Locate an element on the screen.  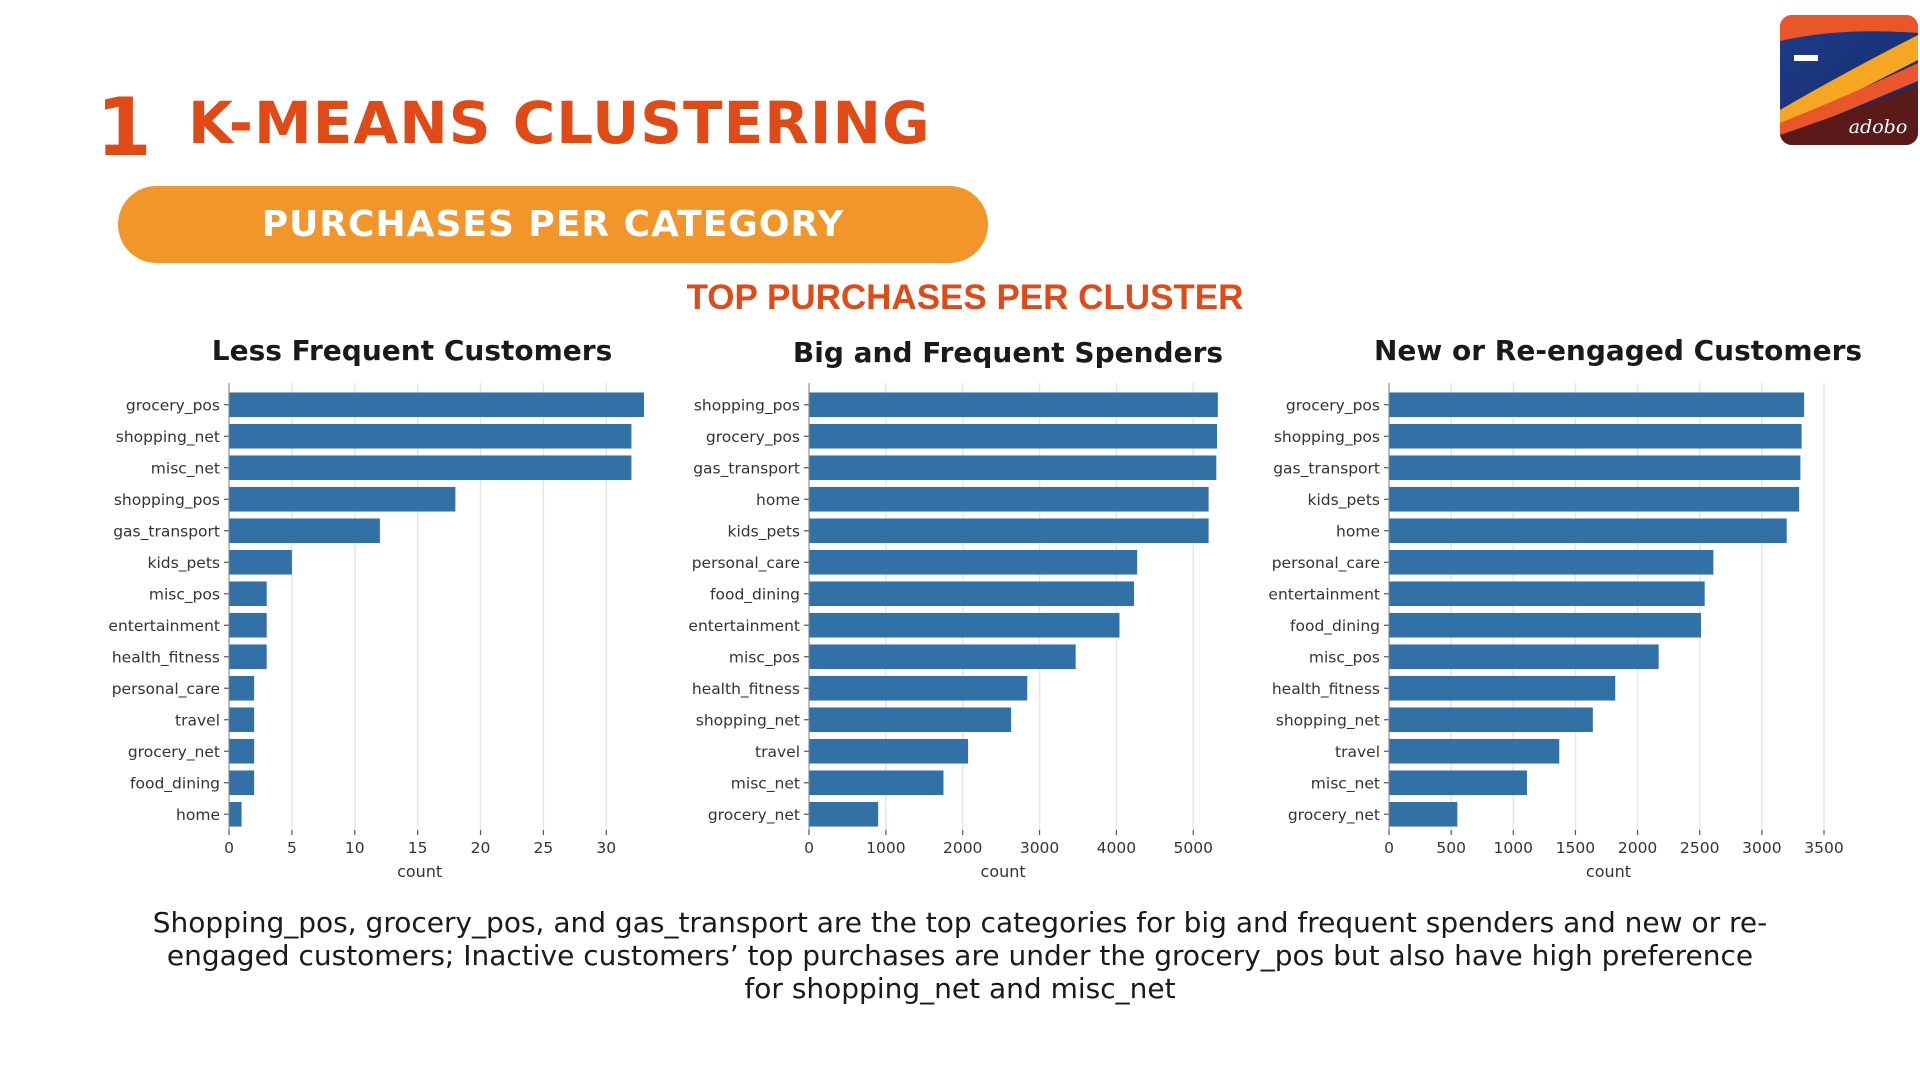
slide-title: K-MEANS CLUSTERING is located at coordinates (559, 123).